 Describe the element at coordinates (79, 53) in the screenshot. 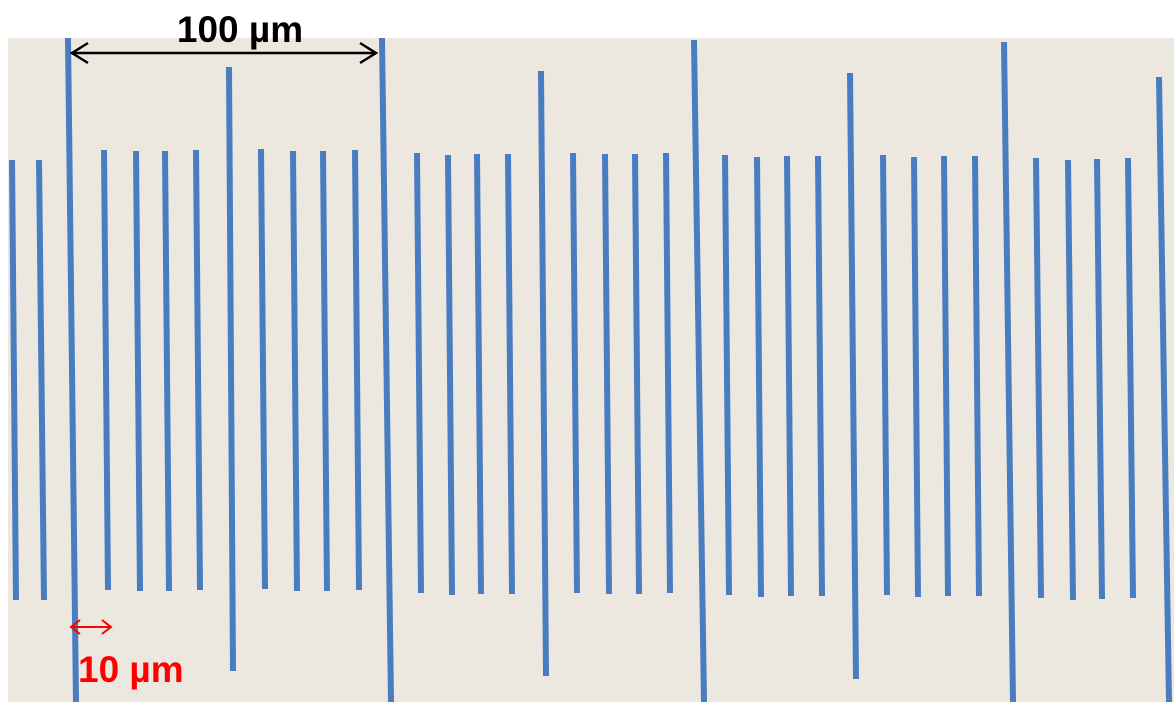

I see `arrowhead-left` at that location.